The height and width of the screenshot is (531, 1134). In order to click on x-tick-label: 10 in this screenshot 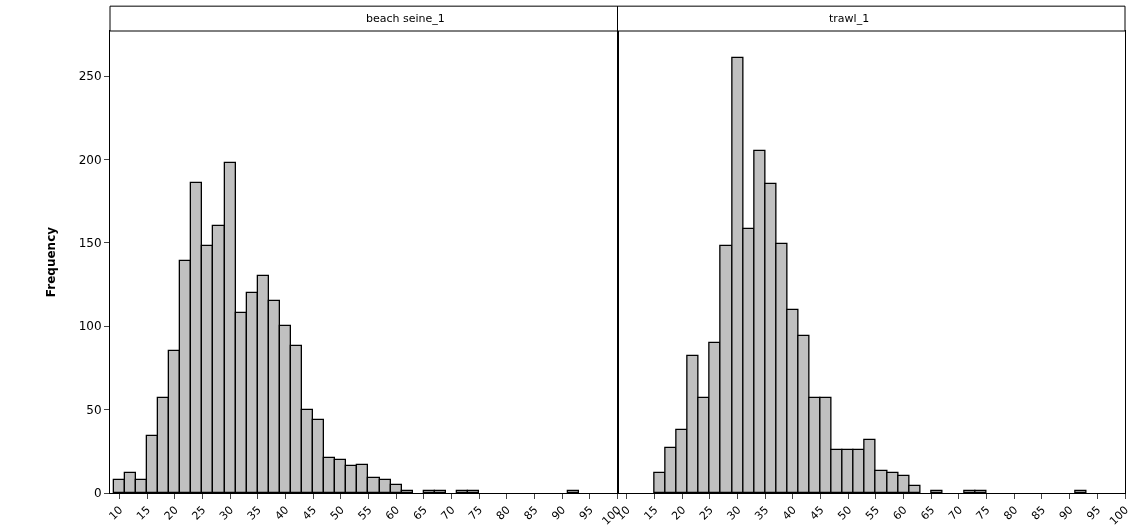, I will do `click(116, 513)`.